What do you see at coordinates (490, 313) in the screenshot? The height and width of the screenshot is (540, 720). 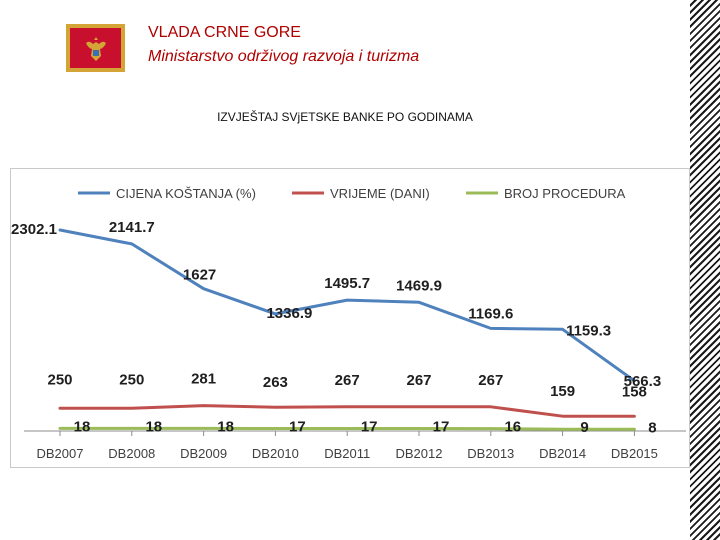 I see `data-label: 1169.6` at bounding box center [490, 313].